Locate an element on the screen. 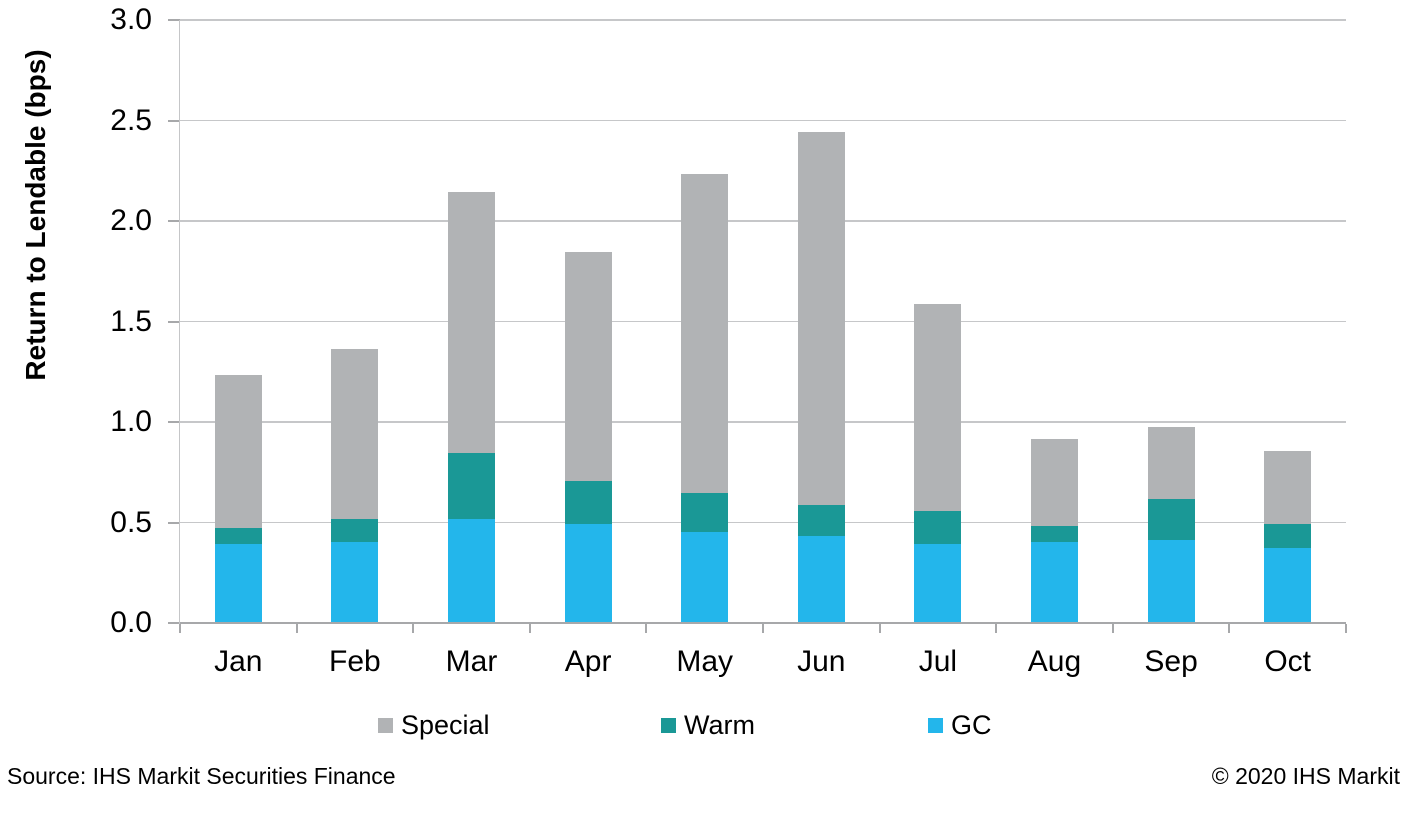 Image resolution: width=1426 pixels, height=822 pixels. legend-swatch-warm-icon is located at coordinates (668, 725).